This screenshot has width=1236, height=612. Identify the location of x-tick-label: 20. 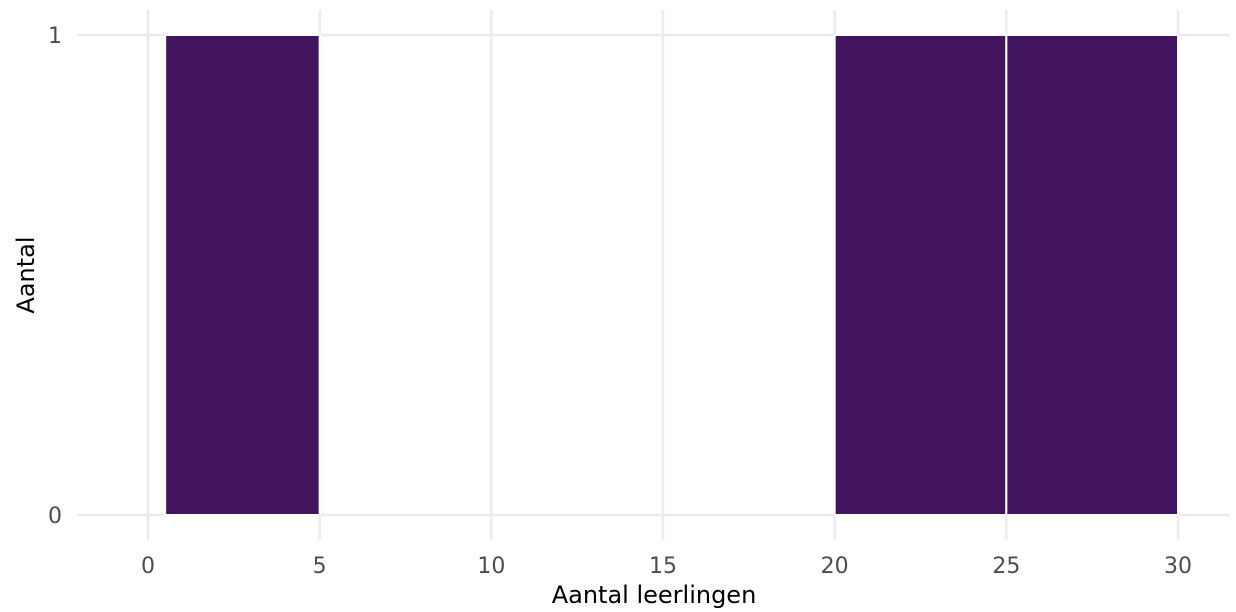
(835, 566).